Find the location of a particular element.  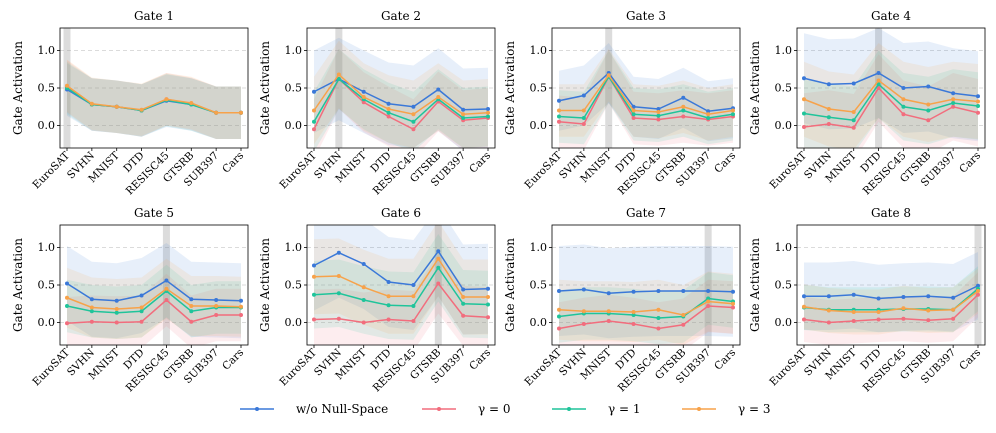

y-axis-label: Gate Activation is located at coordinates (510, 88).